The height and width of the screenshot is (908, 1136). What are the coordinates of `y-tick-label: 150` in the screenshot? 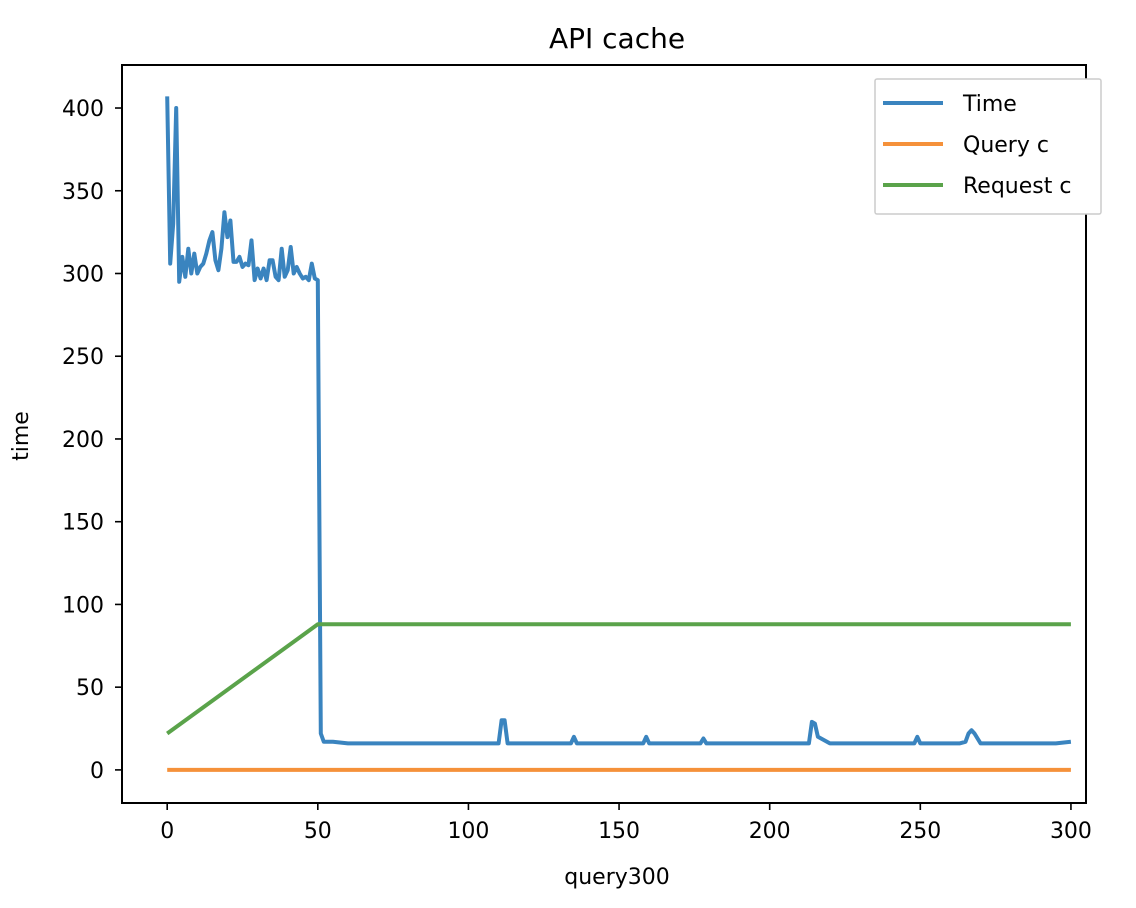 It's located at (83, 523).